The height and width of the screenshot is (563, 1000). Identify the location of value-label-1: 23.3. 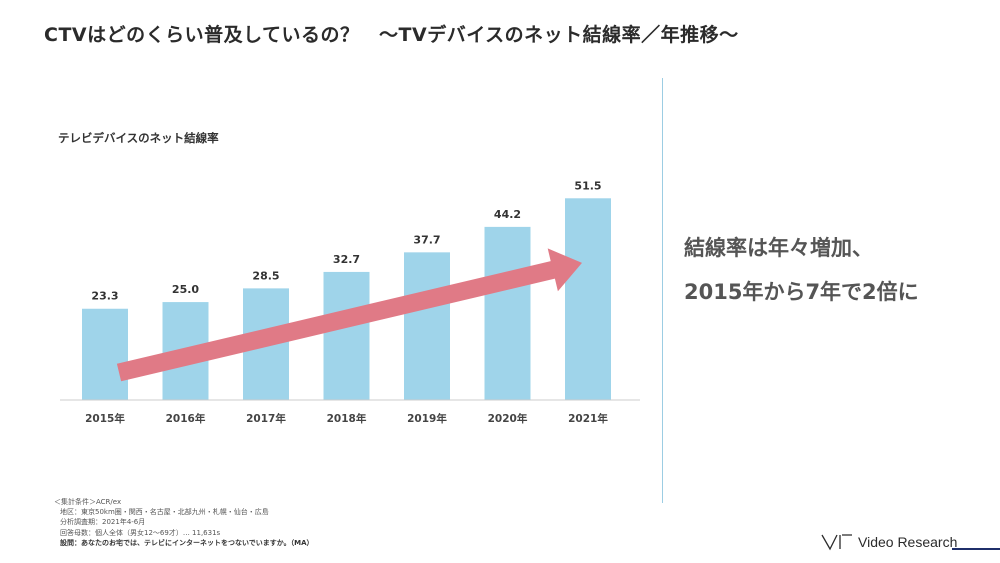
(104, 296).